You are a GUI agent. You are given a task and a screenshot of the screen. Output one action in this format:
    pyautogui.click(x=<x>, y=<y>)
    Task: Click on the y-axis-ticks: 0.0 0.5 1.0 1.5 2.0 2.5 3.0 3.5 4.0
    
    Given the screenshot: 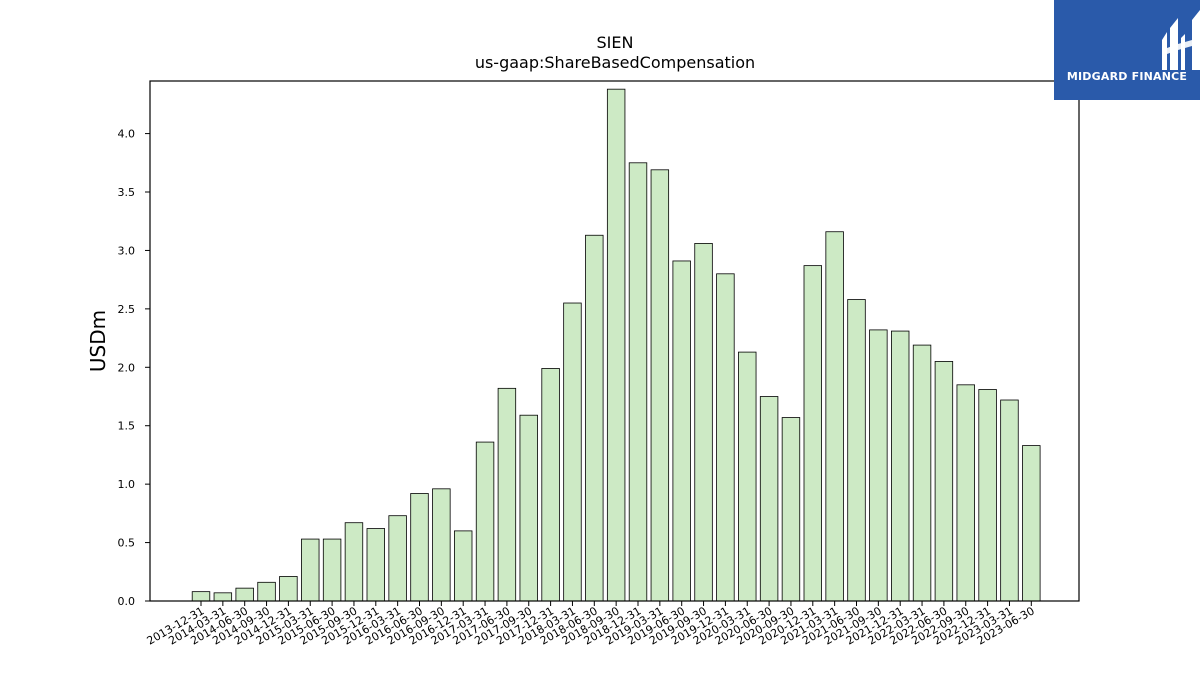 What is the action you would take?
    pyautogui.click(x=134, y=368)
    